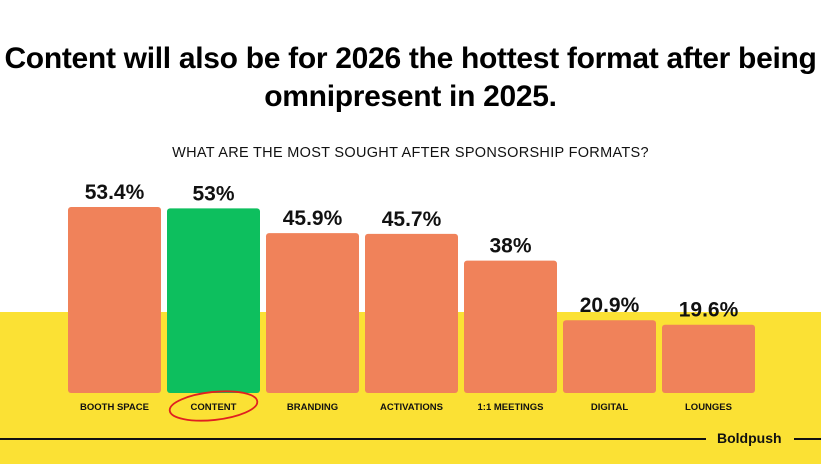 The width and height of the screenshot is (821, 464). What do you see at coordinates (510, 246) in the screenshot?
I see `value-label: 38%` at bounding box center [510, 246].